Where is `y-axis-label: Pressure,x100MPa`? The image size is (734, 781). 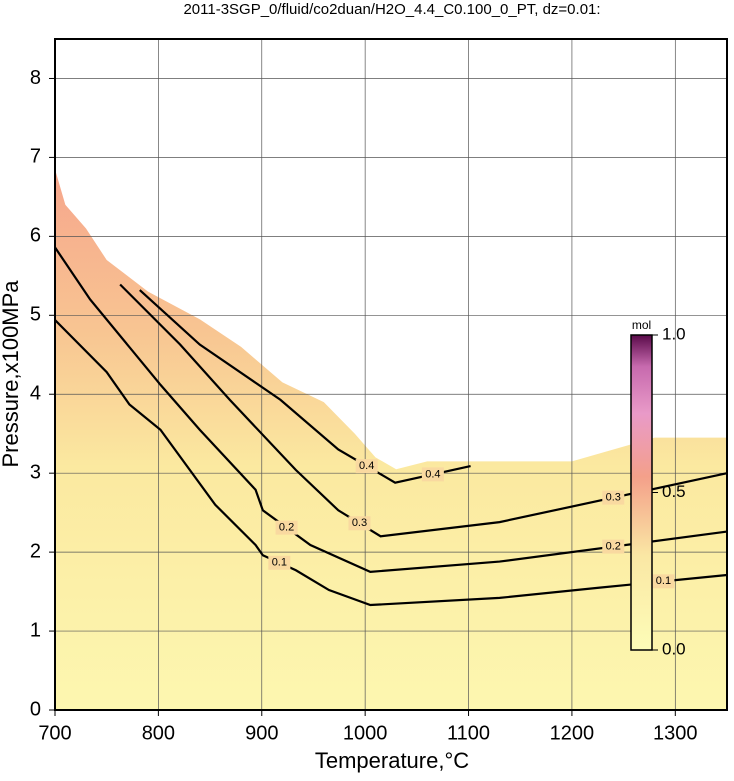 y-axis-label: Pressure,x100MPa is located at coordinates (11, 374).